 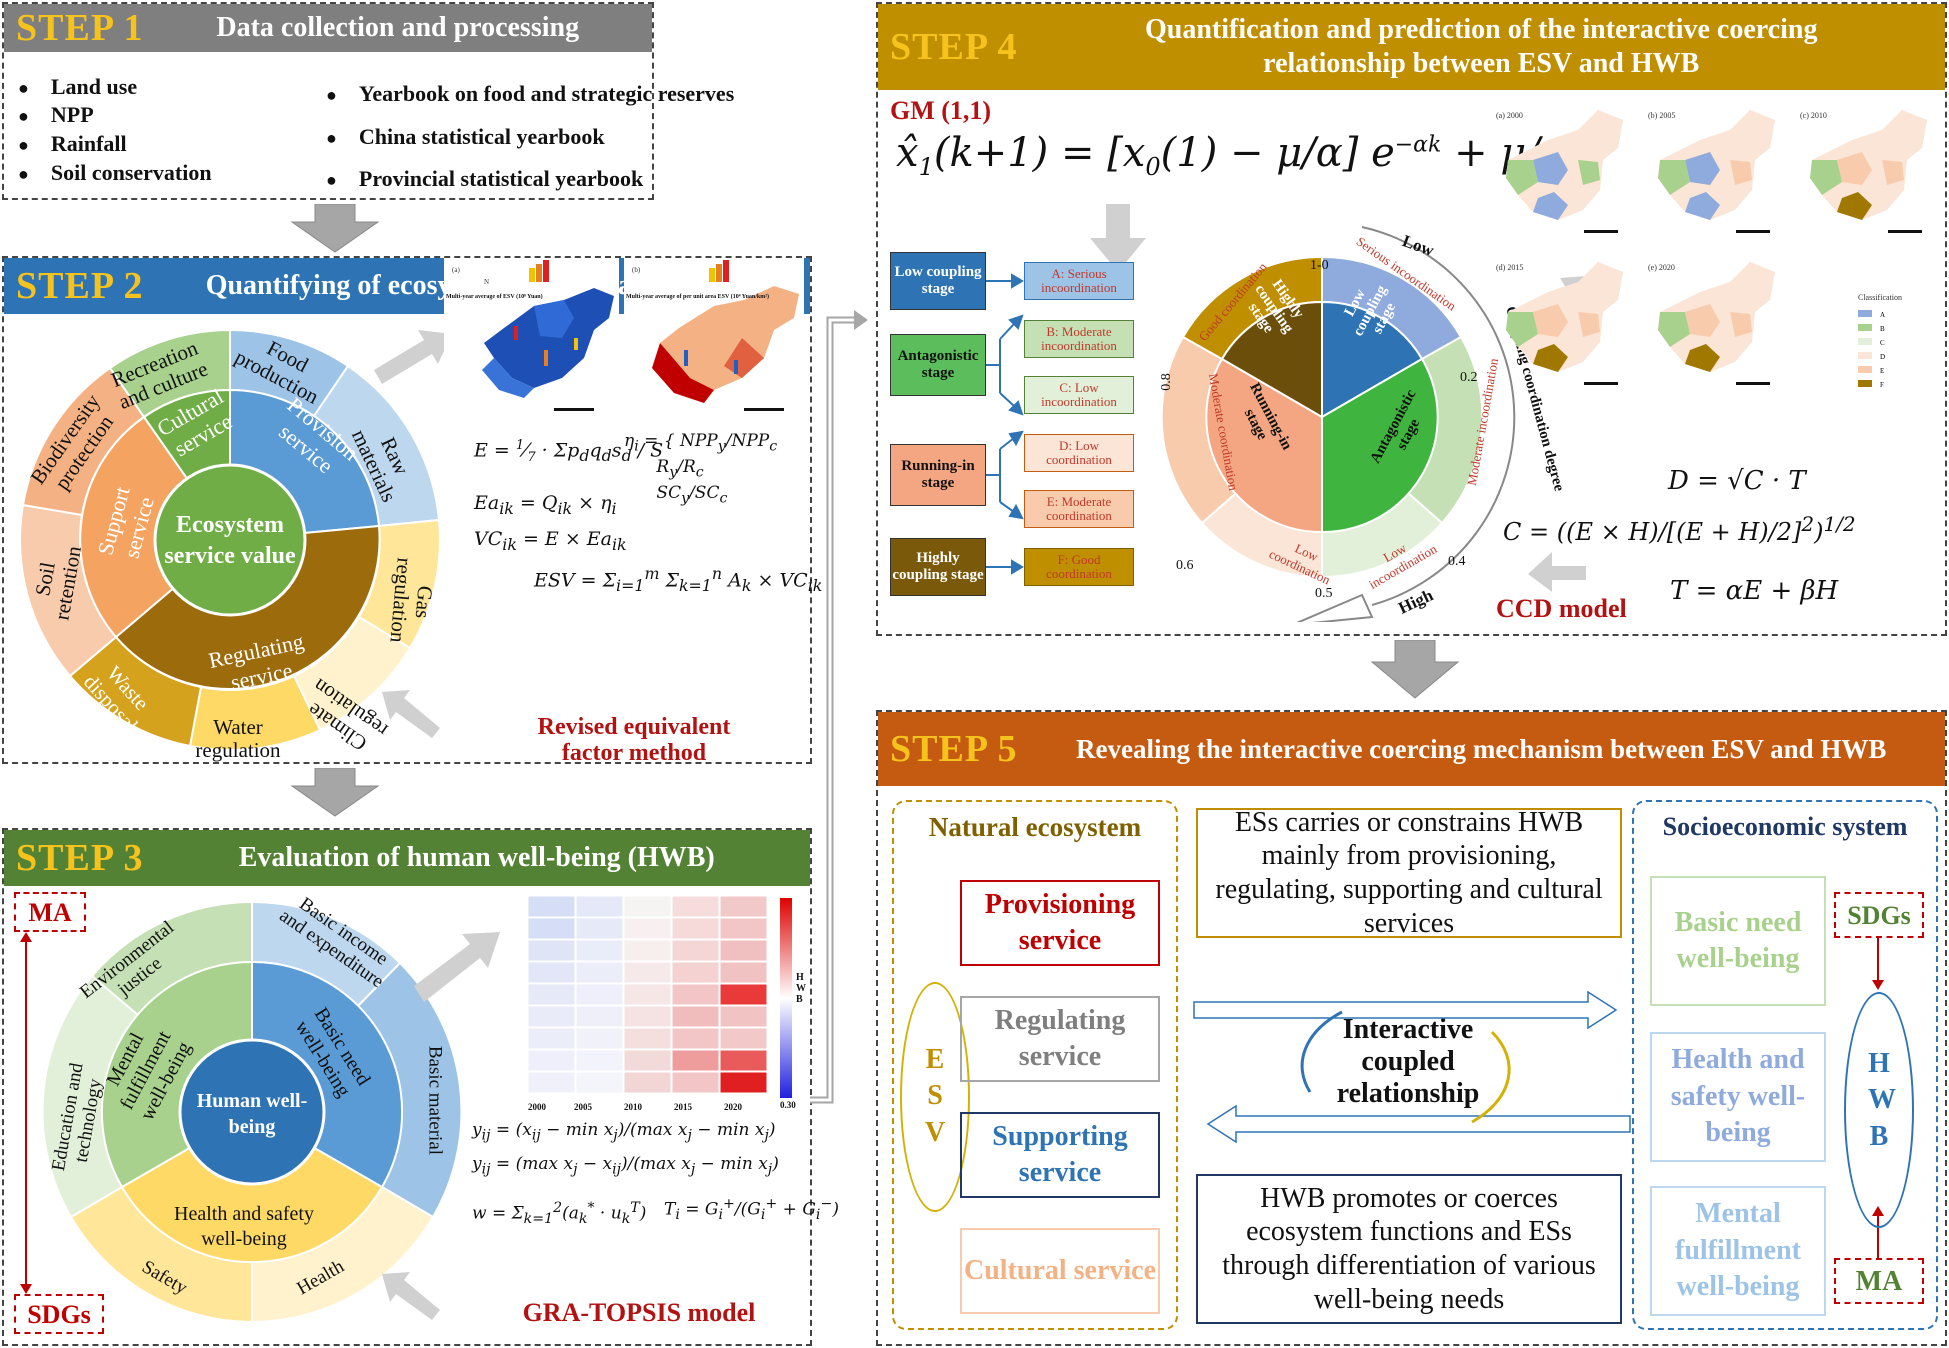 I want to click on hwb-heatmap, so click(x=659, y=996).